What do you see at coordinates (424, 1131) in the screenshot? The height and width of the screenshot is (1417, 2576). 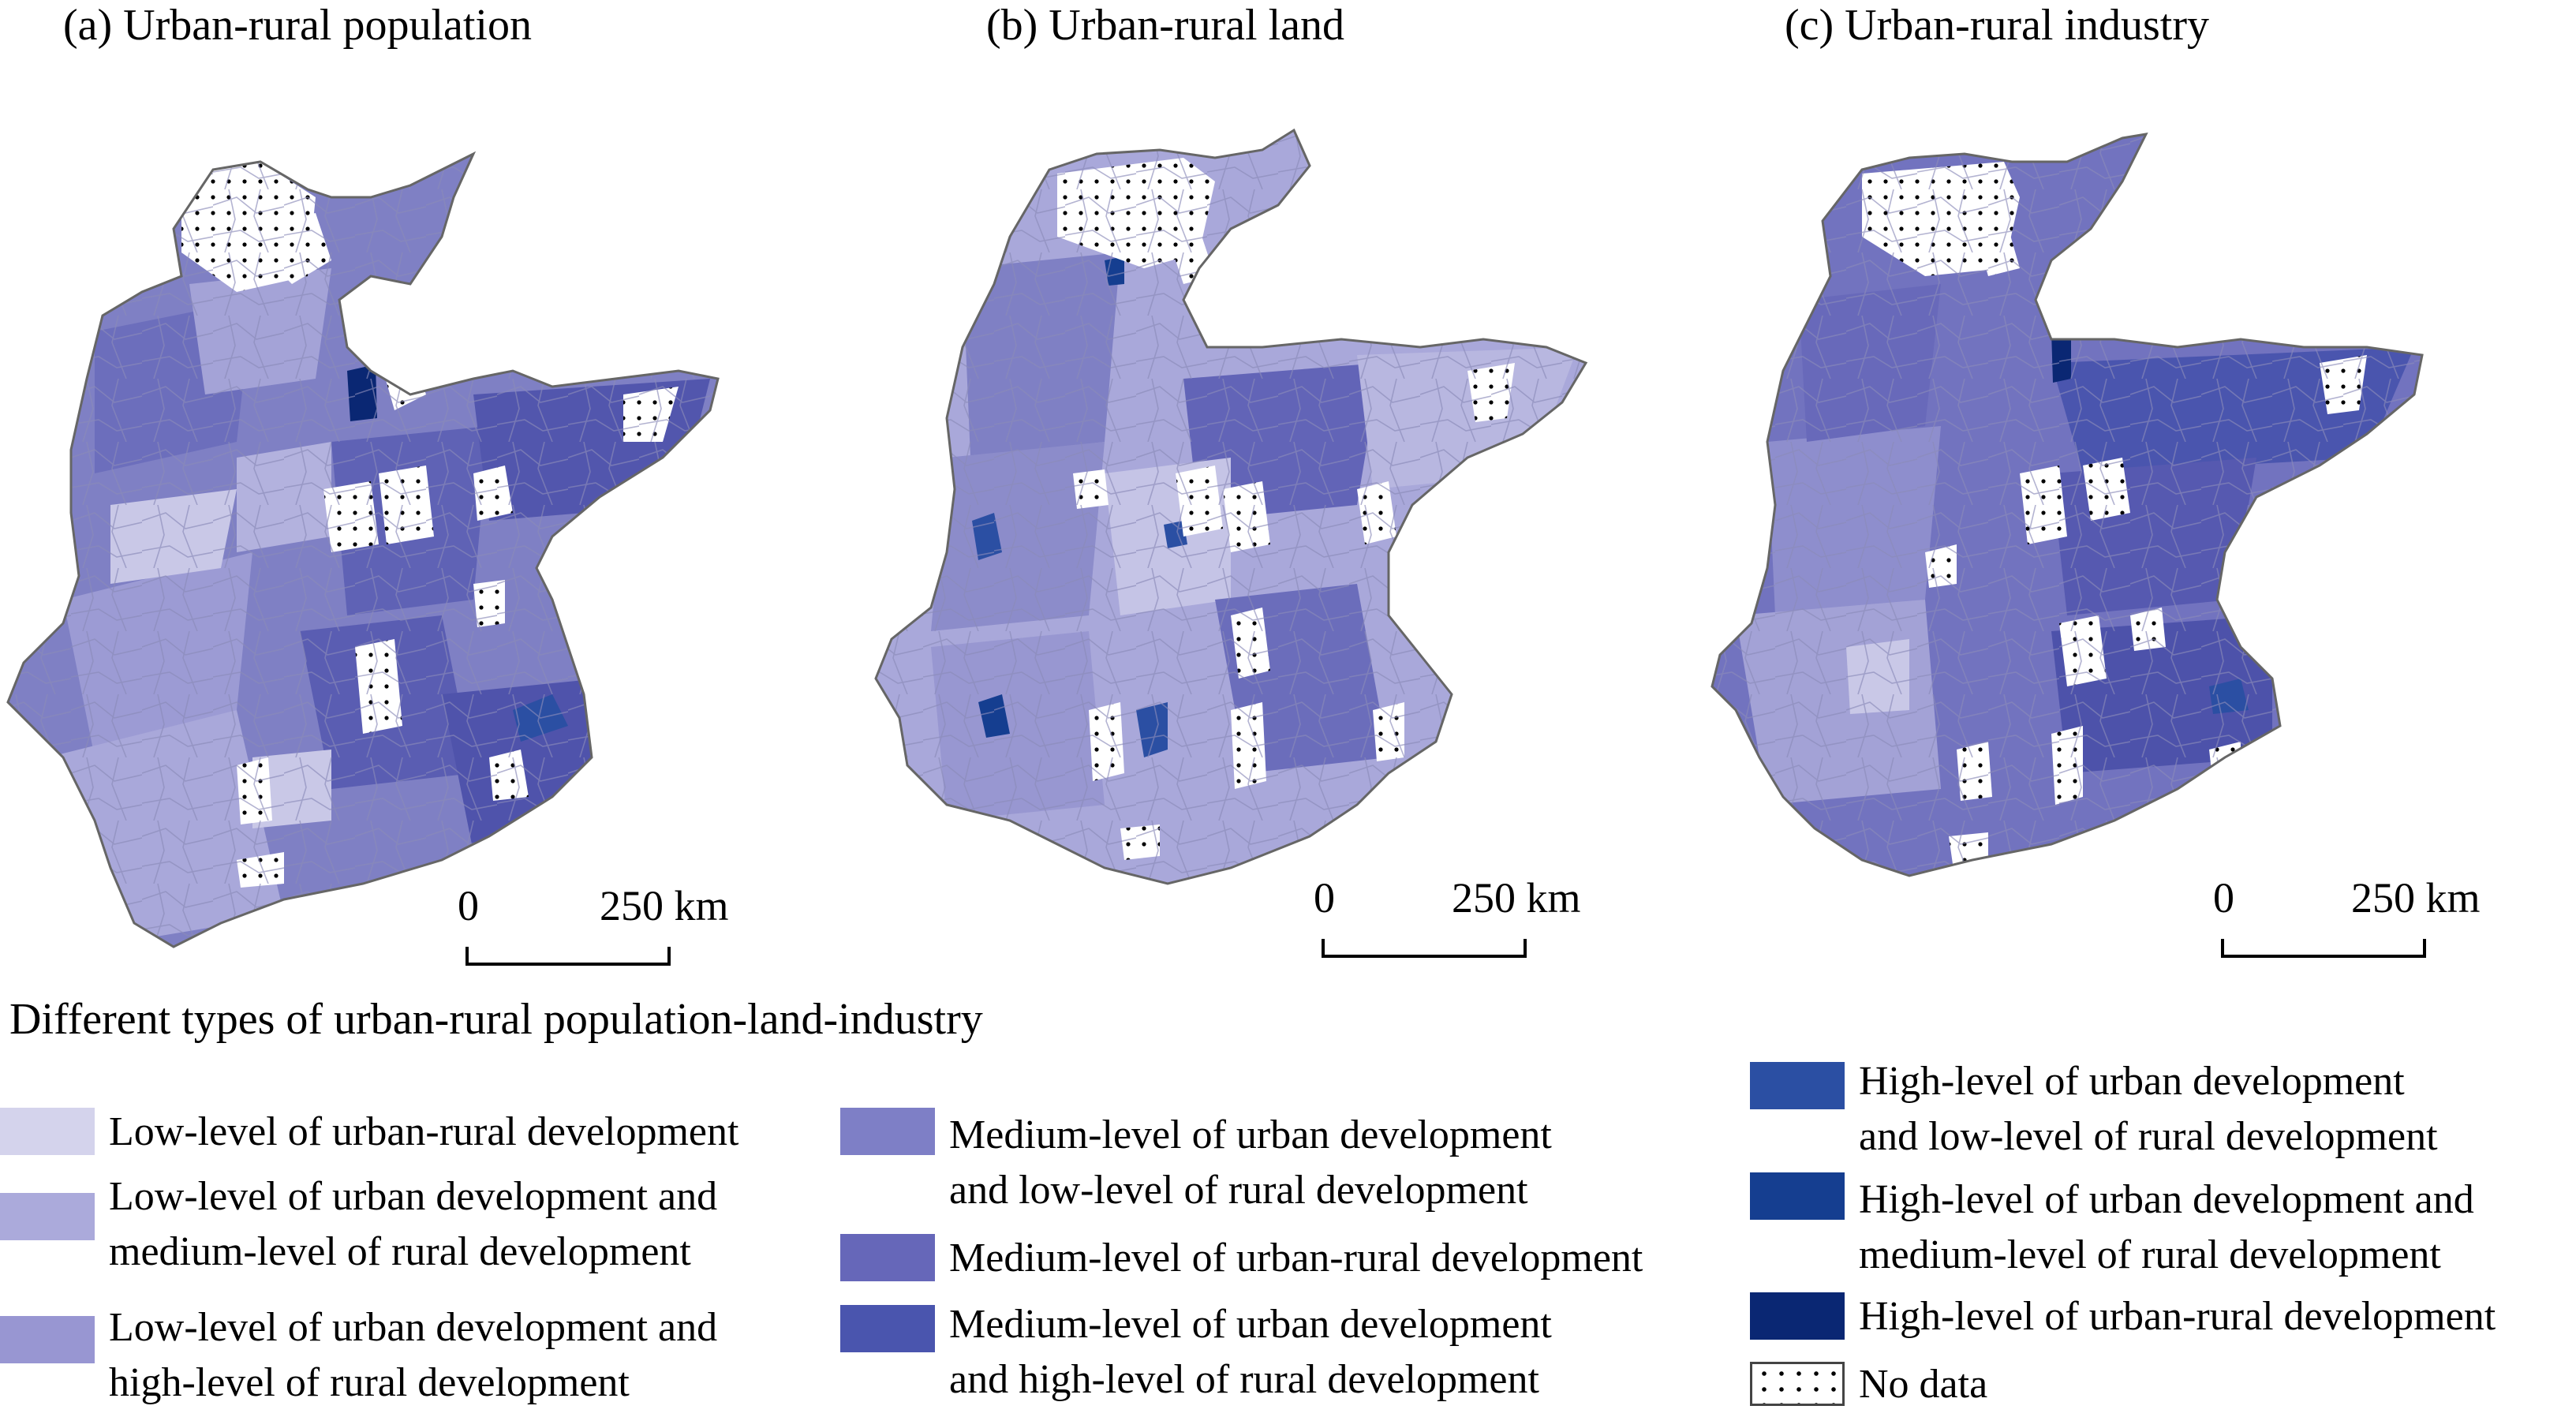 I see `legend-label: Low-level of urban-rural development` at bounding box center [424, 1131].